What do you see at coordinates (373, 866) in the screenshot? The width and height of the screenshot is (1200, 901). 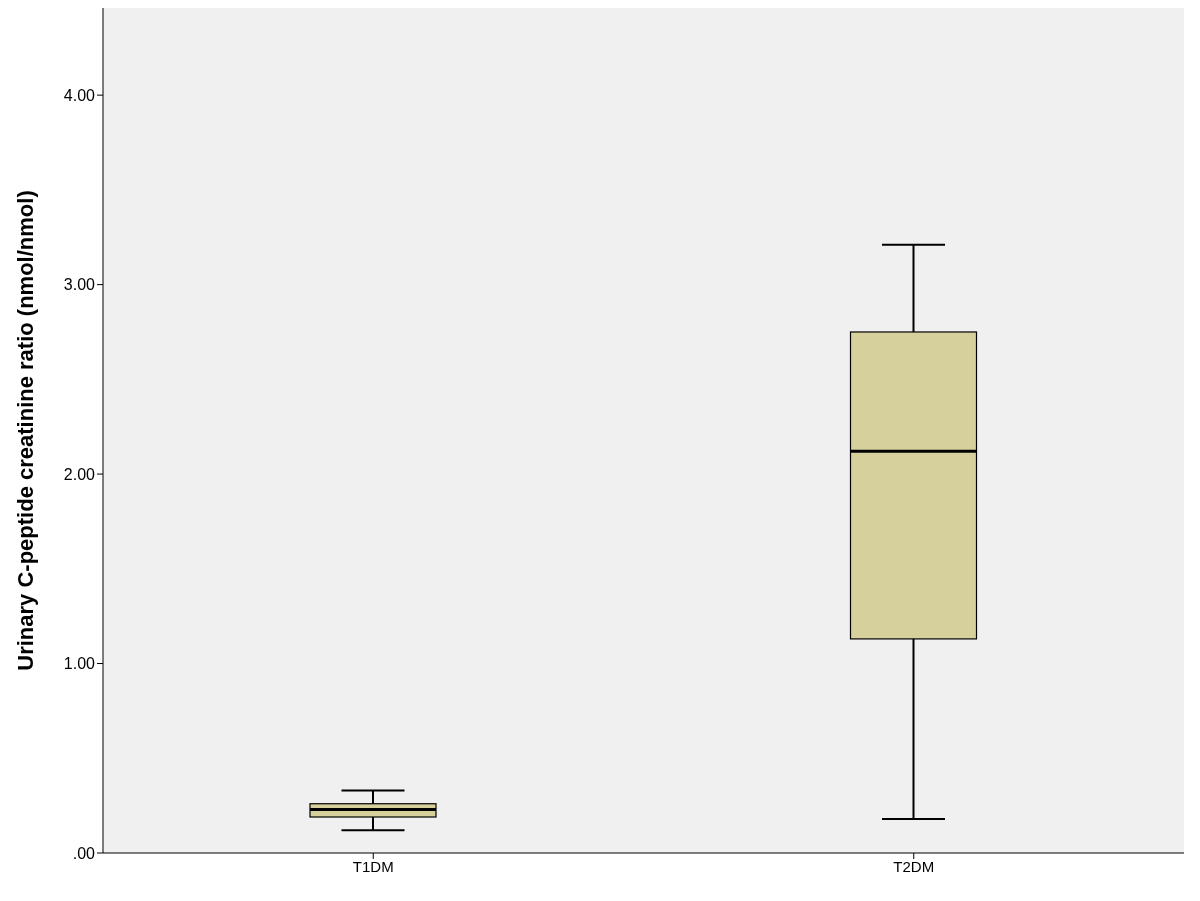 I see `x-tick-label: T1DM` at bounding box center [373, 866].